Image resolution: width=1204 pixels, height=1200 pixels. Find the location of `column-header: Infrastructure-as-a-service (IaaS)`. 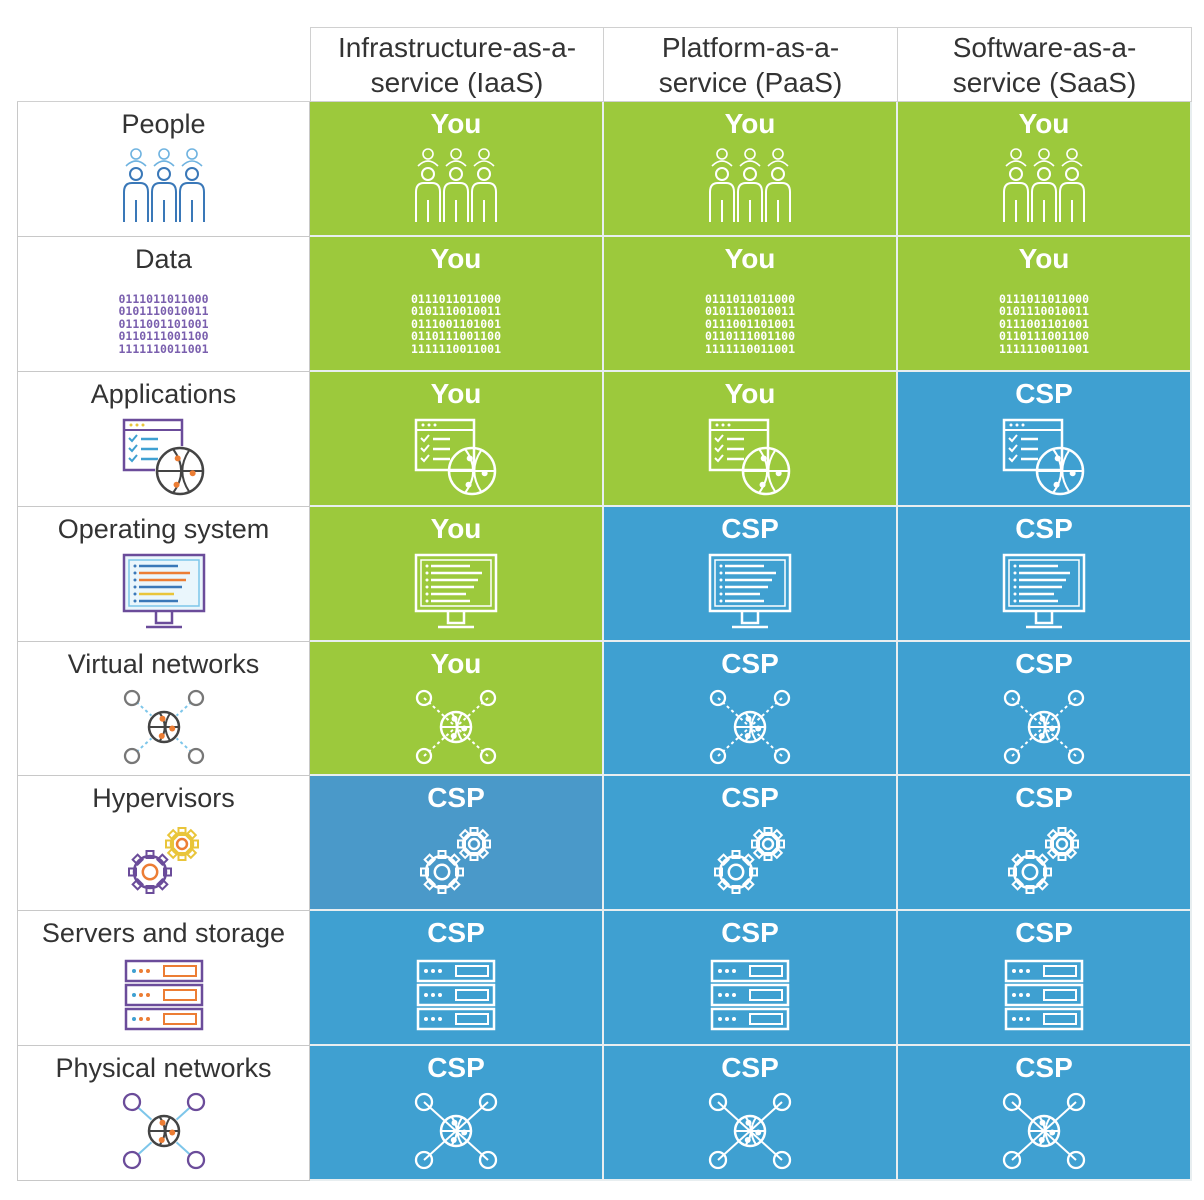

column-header: Infrastructure-as-a-service (IaaS) is located at coordinates (457, 64).